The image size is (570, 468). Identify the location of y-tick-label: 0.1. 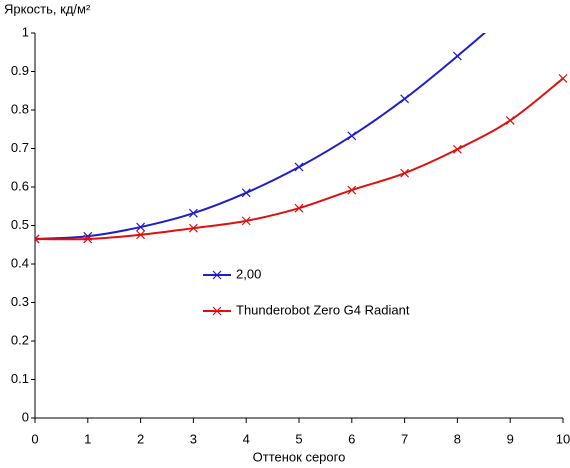
(20, 378).